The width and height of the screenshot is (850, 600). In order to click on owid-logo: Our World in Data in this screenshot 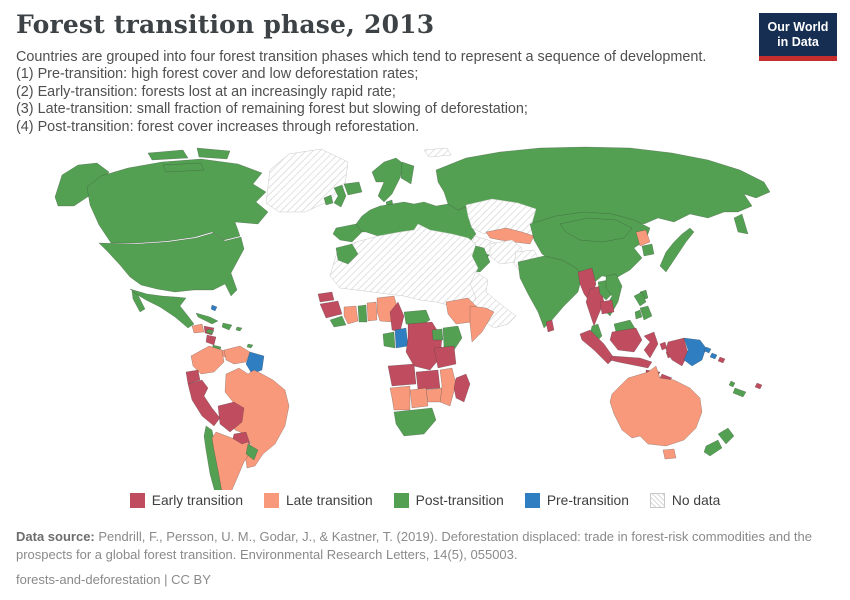, I will do `click(798, 37)`.